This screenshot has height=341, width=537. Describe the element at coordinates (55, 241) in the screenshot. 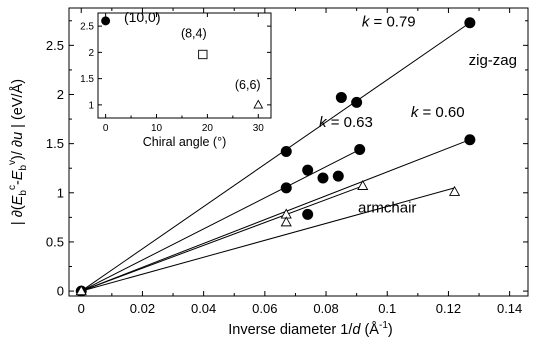

I see `y-tick-label: 0.5` at that location.